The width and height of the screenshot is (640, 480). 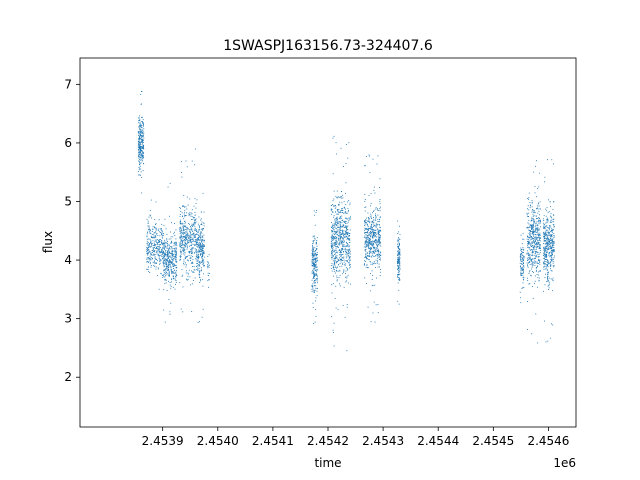 I want to click on x-tick-label: 2.4539, so click(x=163, y=441).